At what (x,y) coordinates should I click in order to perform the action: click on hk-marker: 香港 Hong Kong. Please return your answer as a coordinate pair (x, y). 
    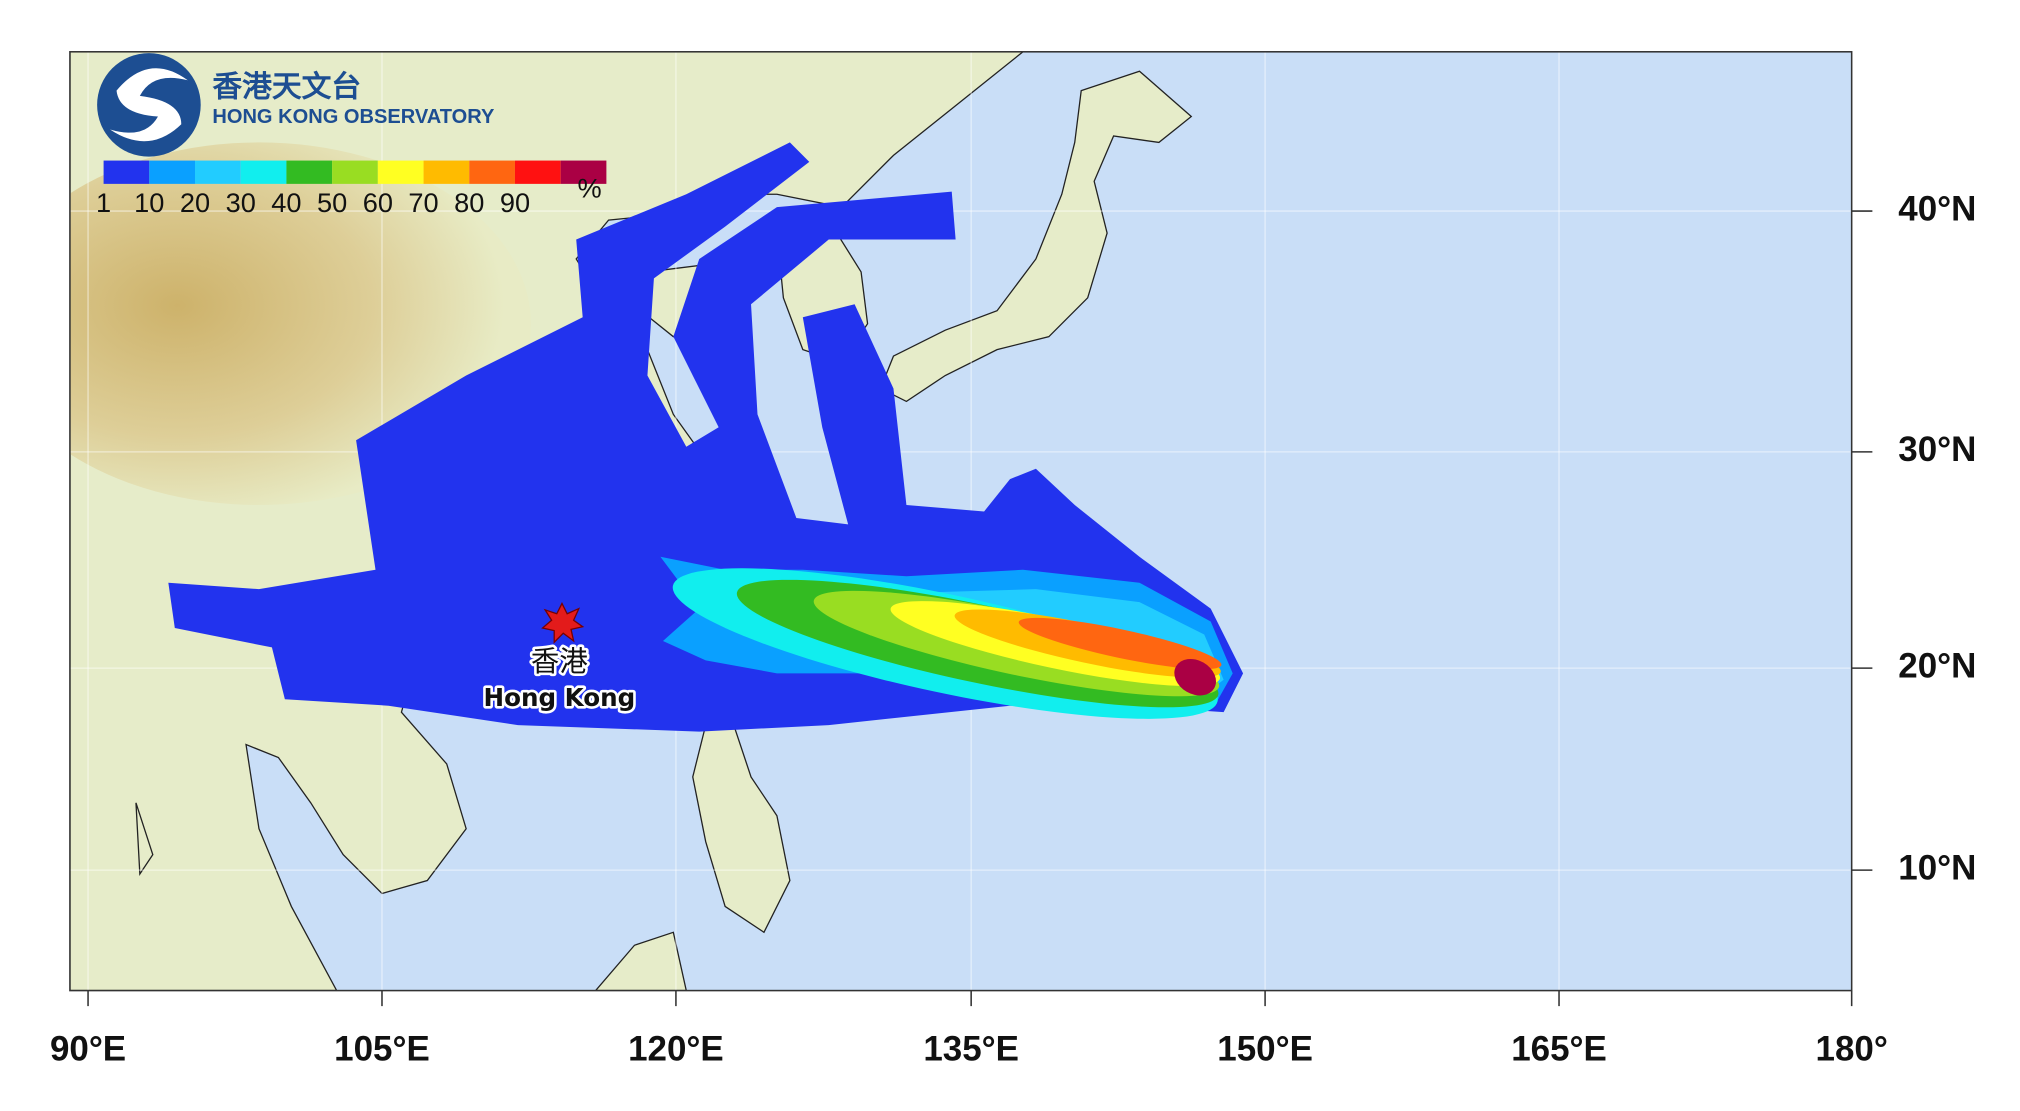
    Looking at the image, I should click on (559, 658).